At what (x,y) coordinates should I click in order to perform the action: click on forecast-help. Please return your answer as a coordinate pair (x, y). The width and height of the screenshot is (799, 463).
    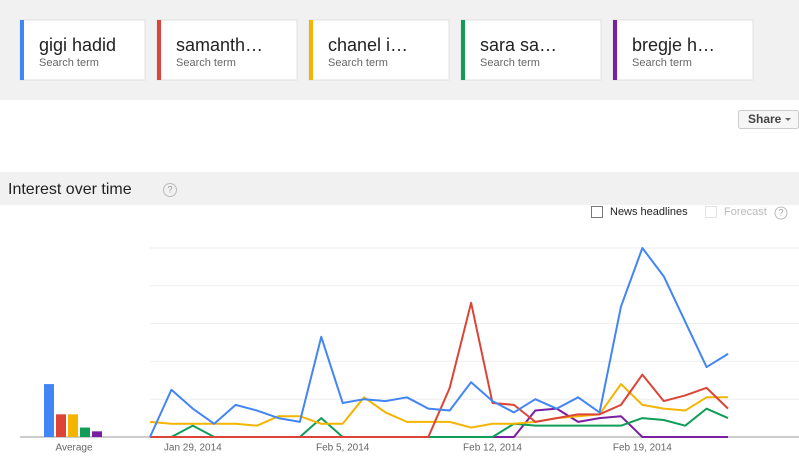
    Looking at the image, I should click on (781, 213).